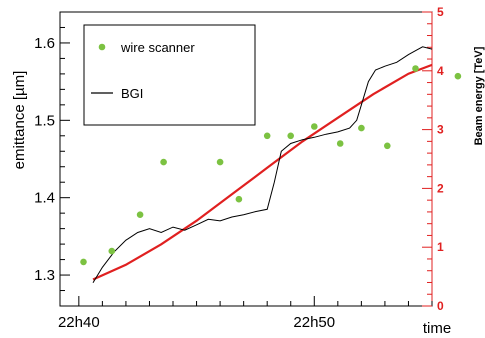 The height and width of the screenshot is (338, 485). I want to click on legend-bgi-label: BGI, so click(132, 93).